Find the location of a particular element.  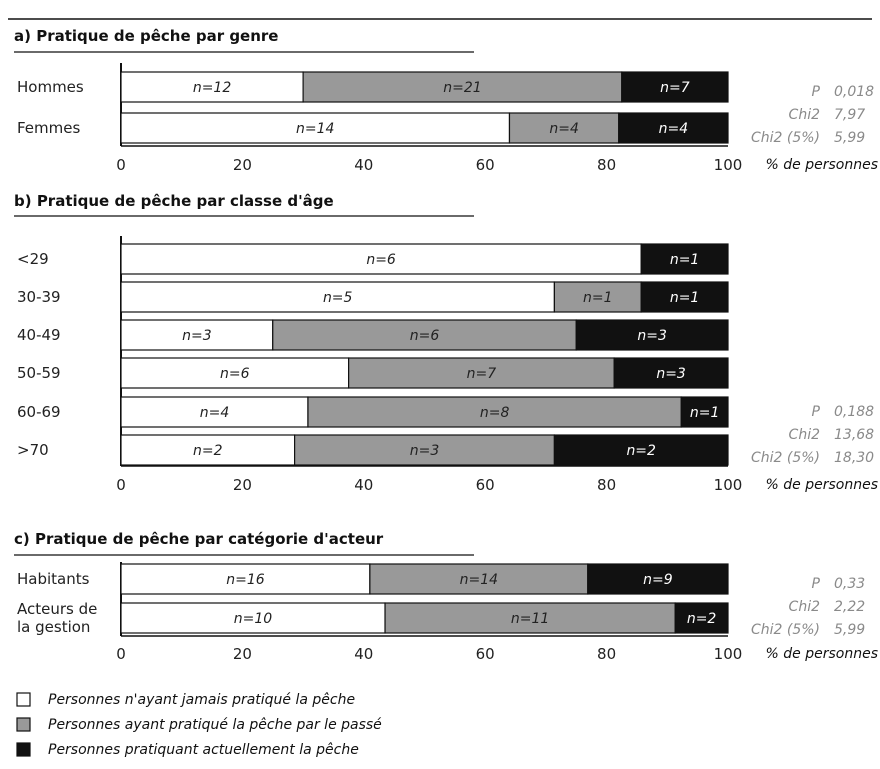

category-label: Acteurs de is located at coordinates (57, 609).